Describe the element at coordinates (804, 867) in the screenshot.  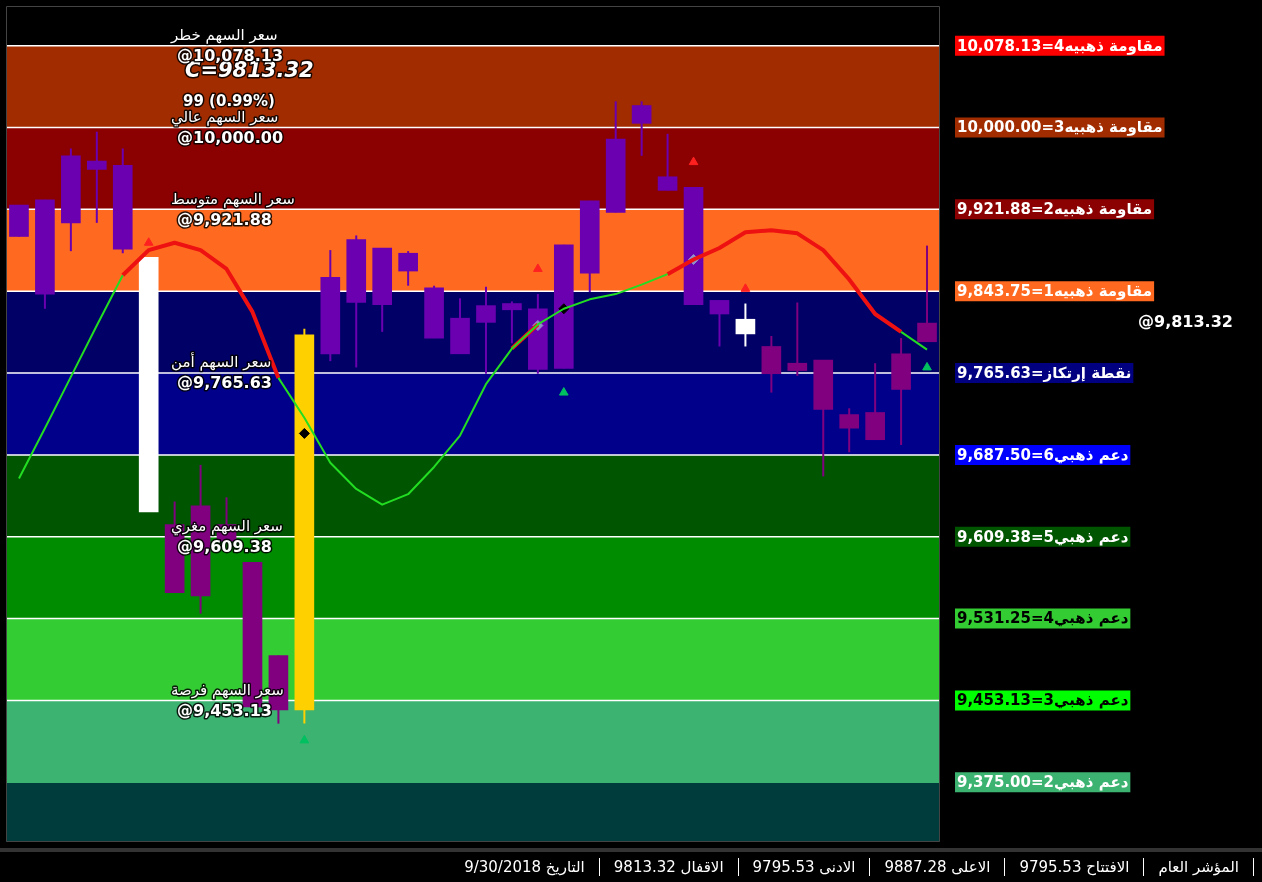
I see `text: الادنى 9795.53` at that location.